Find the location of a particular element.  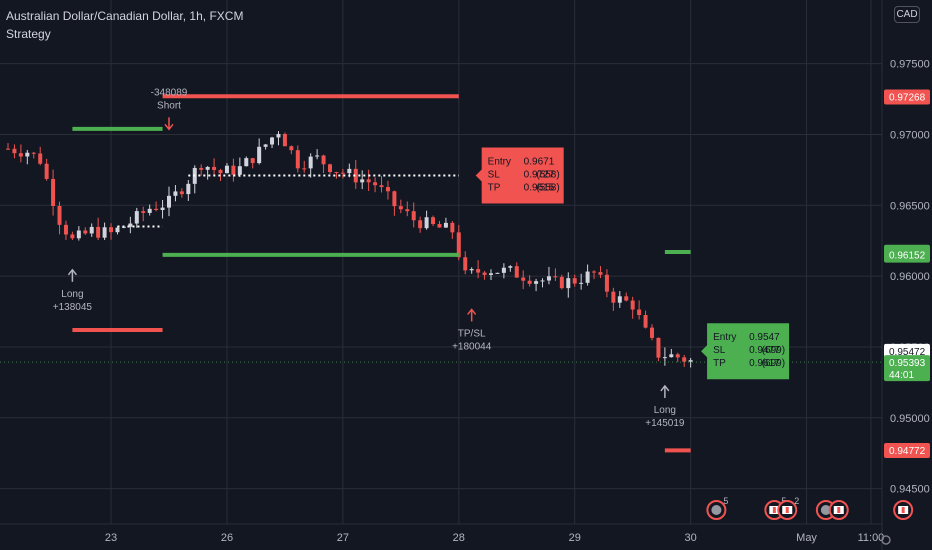

countdown-value: 44:01 is located at coordinates (901, 375).